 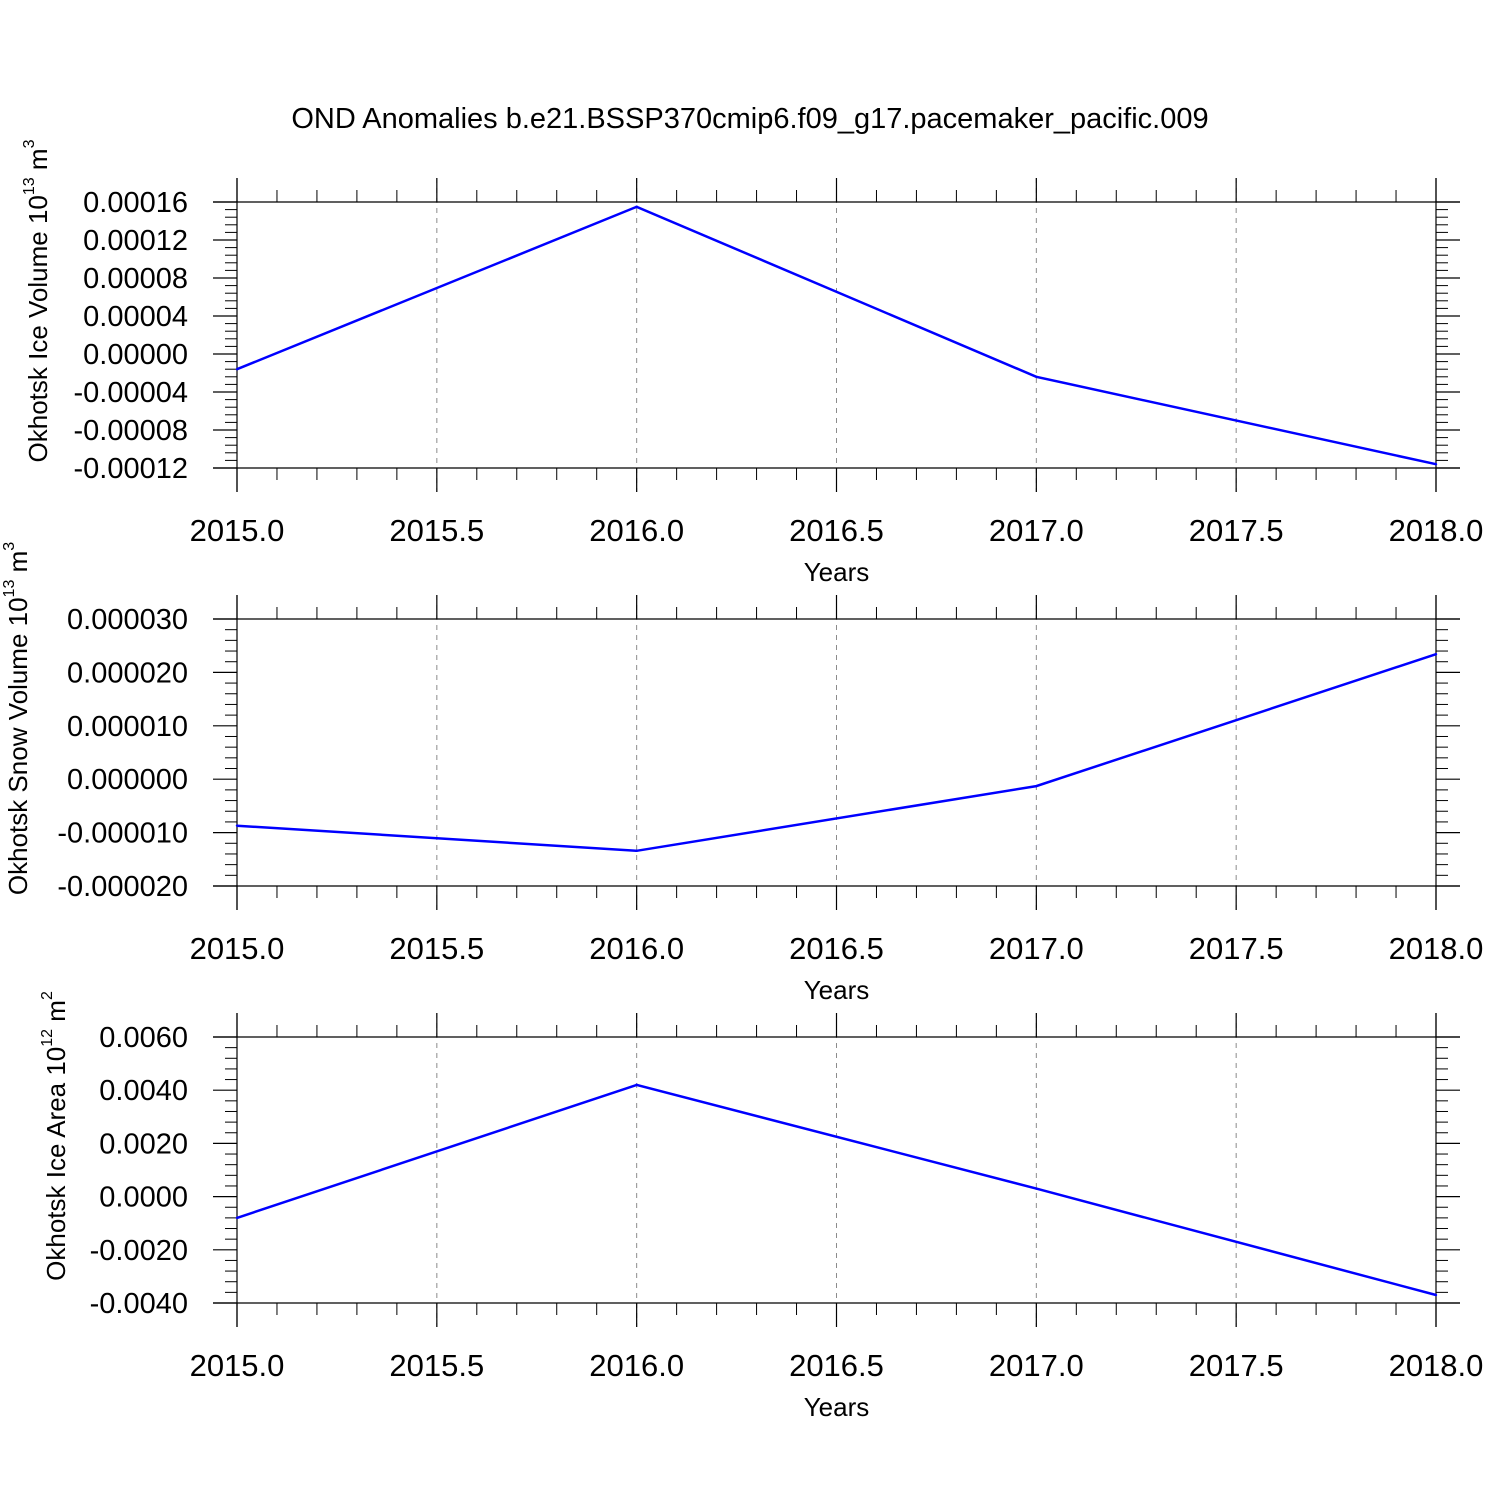 I want to click on ytick-label: 0.00008, so click(x=135, y=279).